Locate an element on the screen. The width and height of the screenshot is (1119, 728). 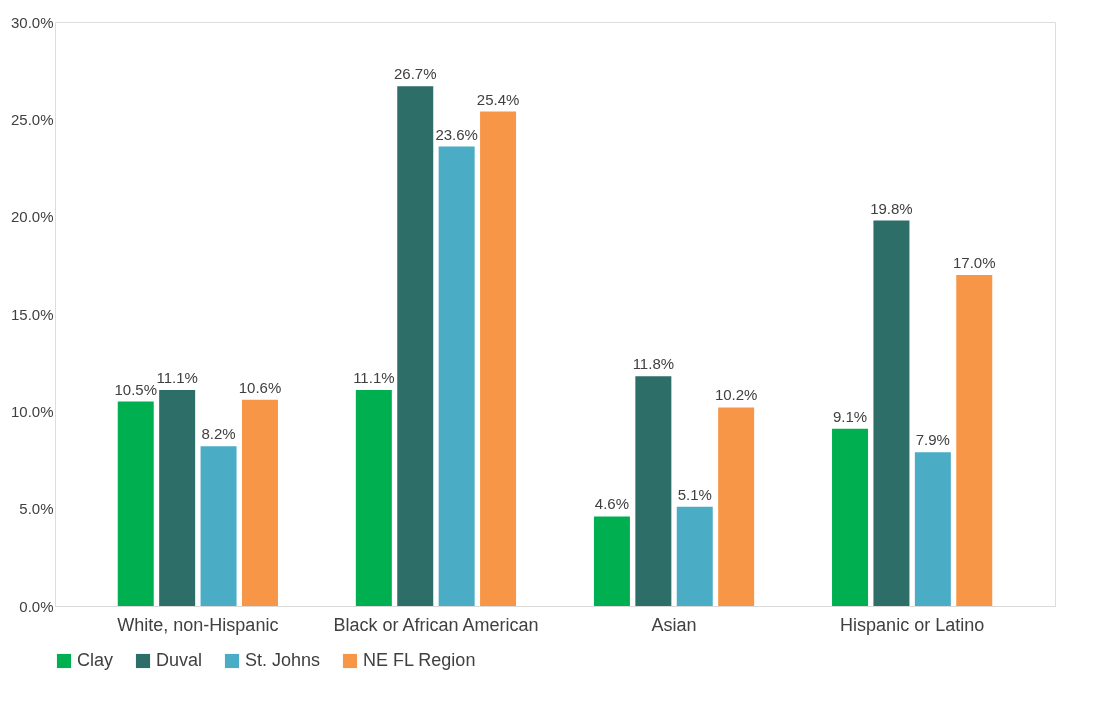
x-tick-label: White, non-Hispanic is located at coordinates (198, 624).